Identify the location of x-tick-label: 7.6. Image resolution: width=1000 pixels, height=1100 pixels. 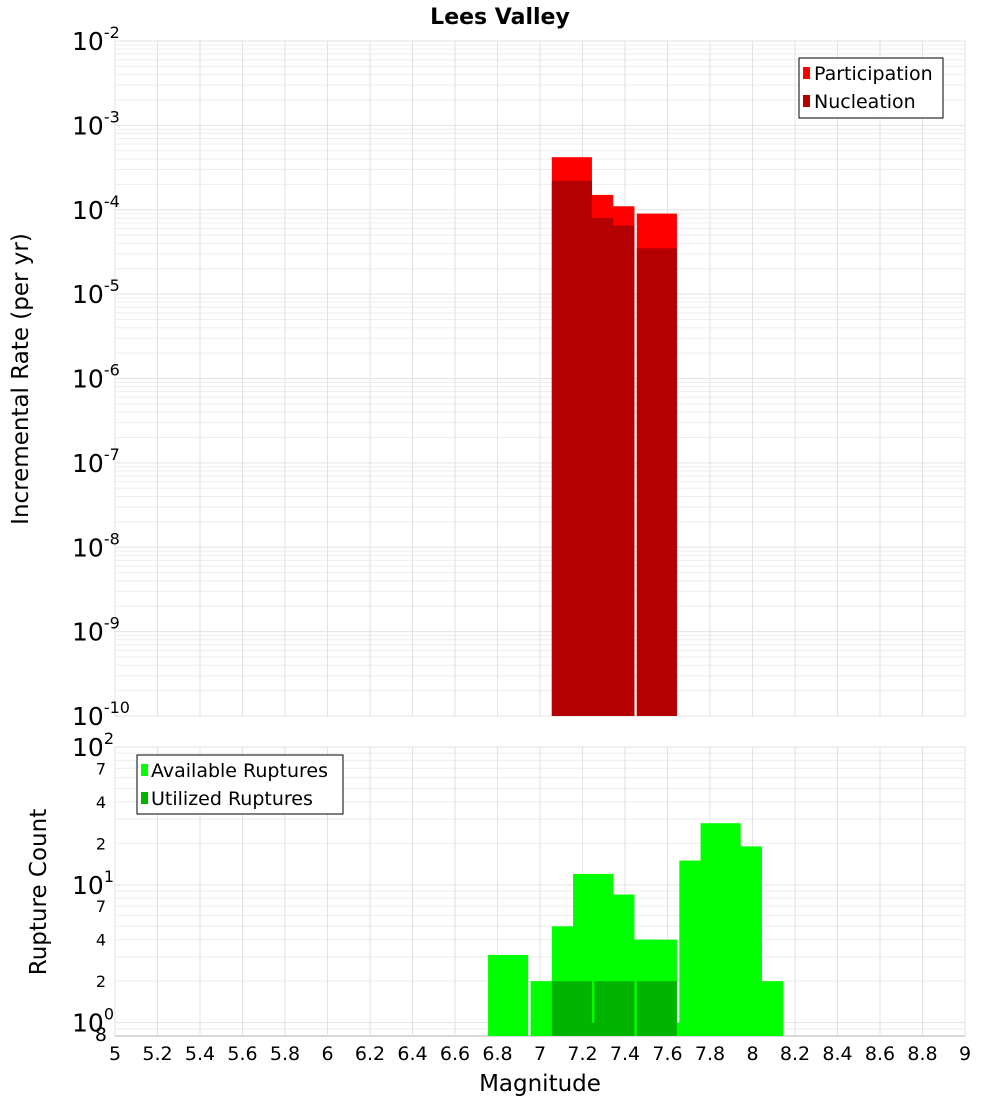
(667, 1054).